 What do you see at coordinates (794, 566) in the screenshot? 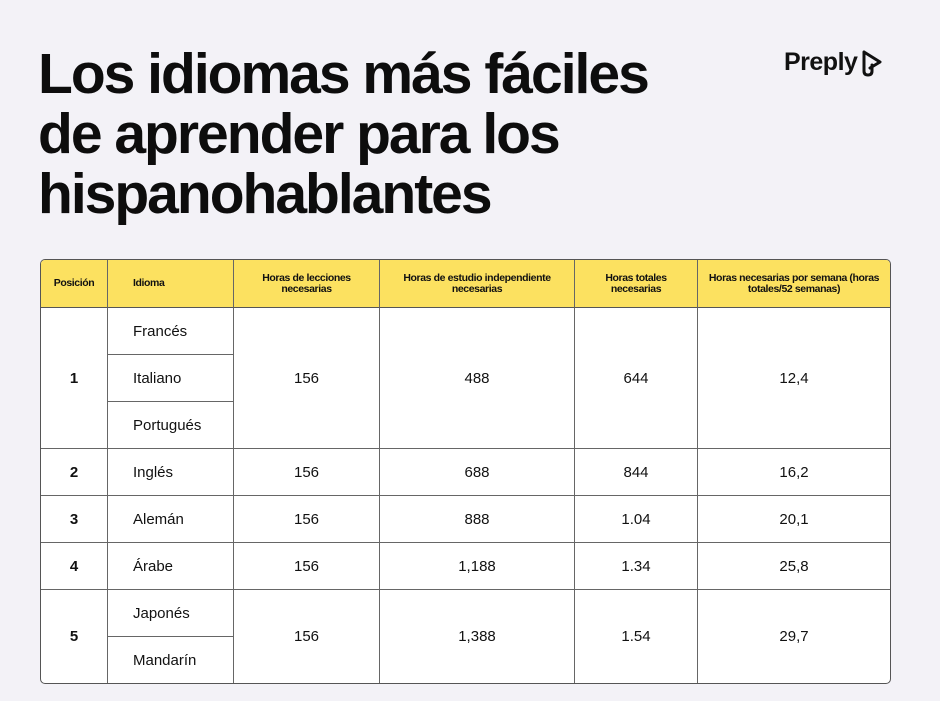
I see `weekly-hours-cell: 25,8` at bounding box center [794, 566].